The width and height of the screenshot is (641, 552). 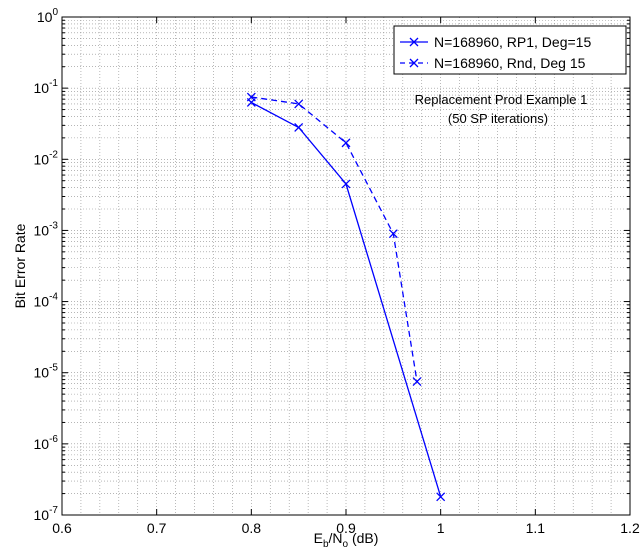 What do you see at coordinates (46, 514) in the screenshot?
I see `y-tick-label: 10⁻⁷` at bounding box center [46, 514].